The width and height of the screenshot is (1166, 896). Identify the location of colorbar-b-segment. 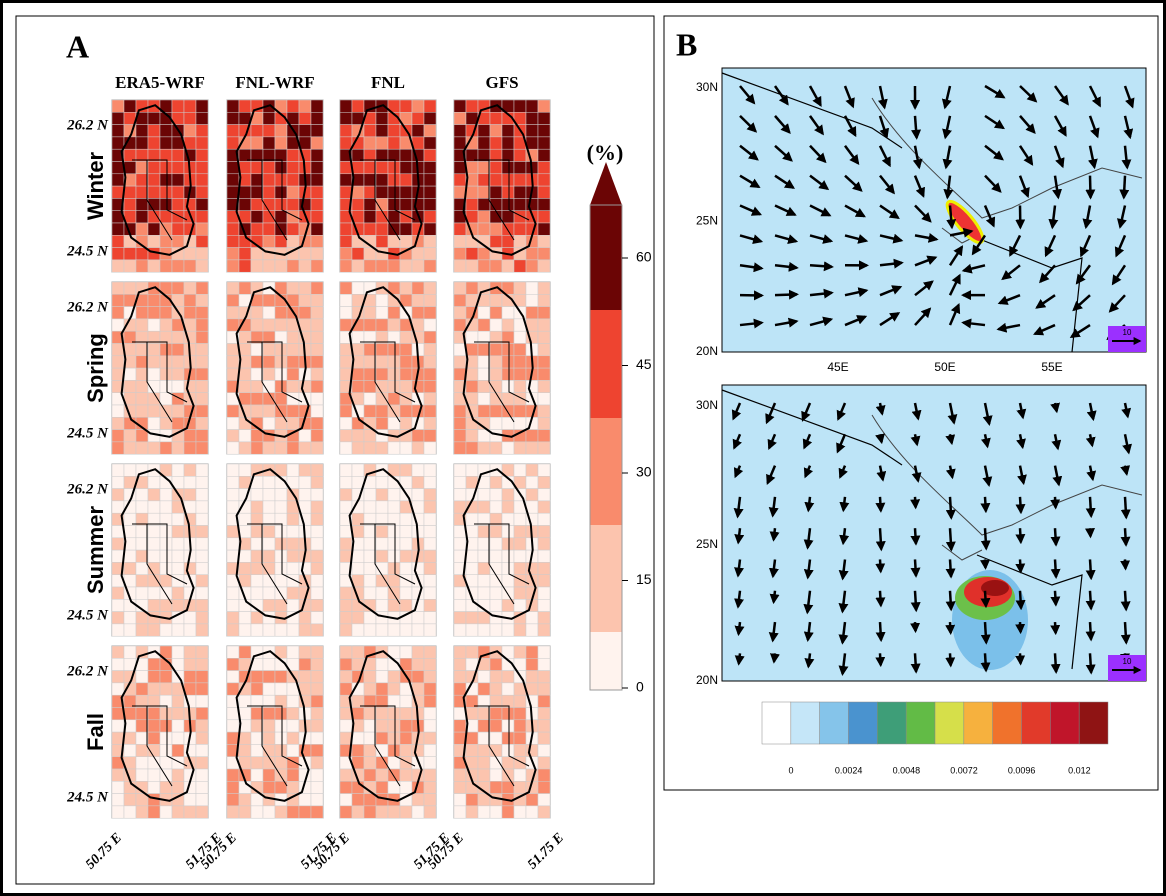
(805, 723).